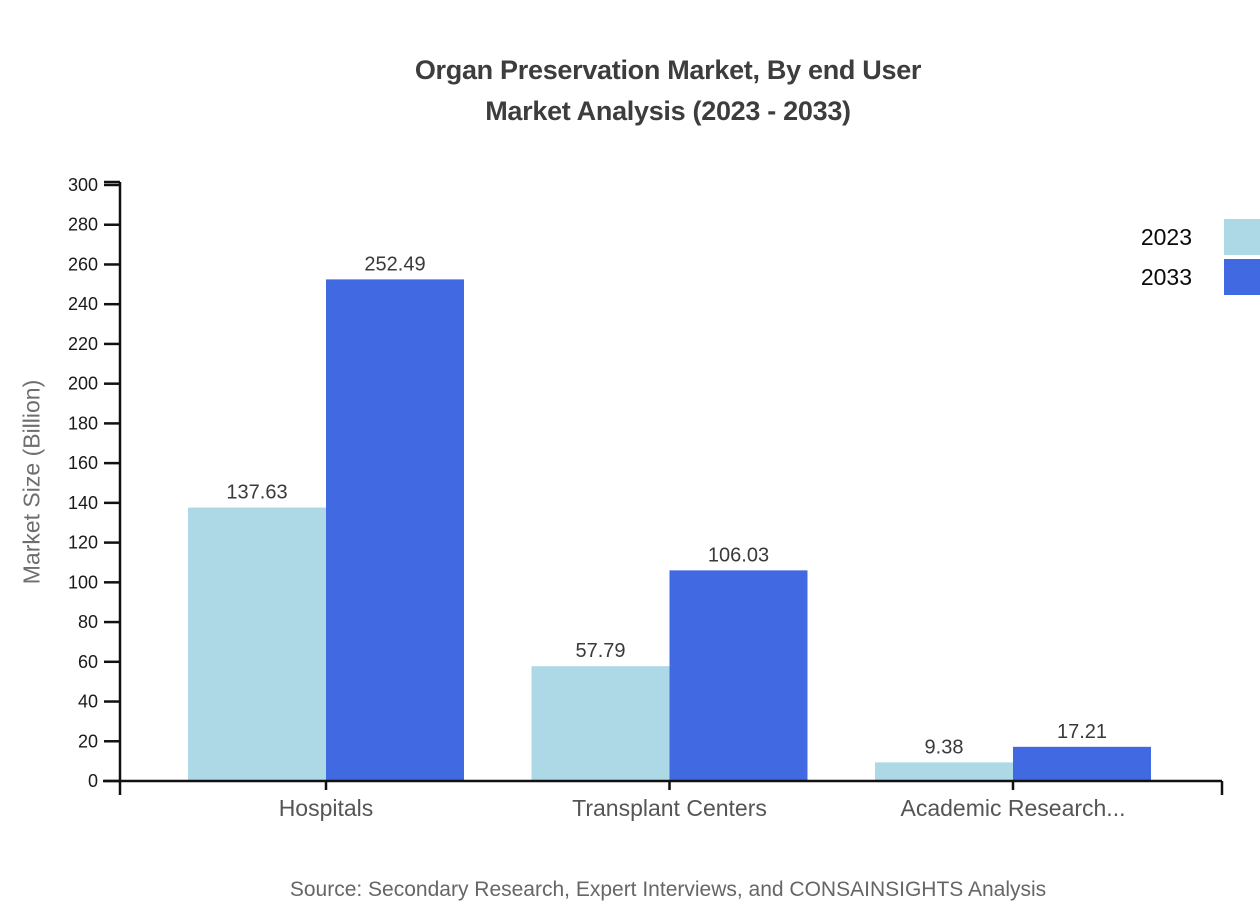 This screenshot has height=920, width=1260. Describe the element at coordinates (83, 503) in the screenshot. I see `y-tick-label-140: 140` at that location.